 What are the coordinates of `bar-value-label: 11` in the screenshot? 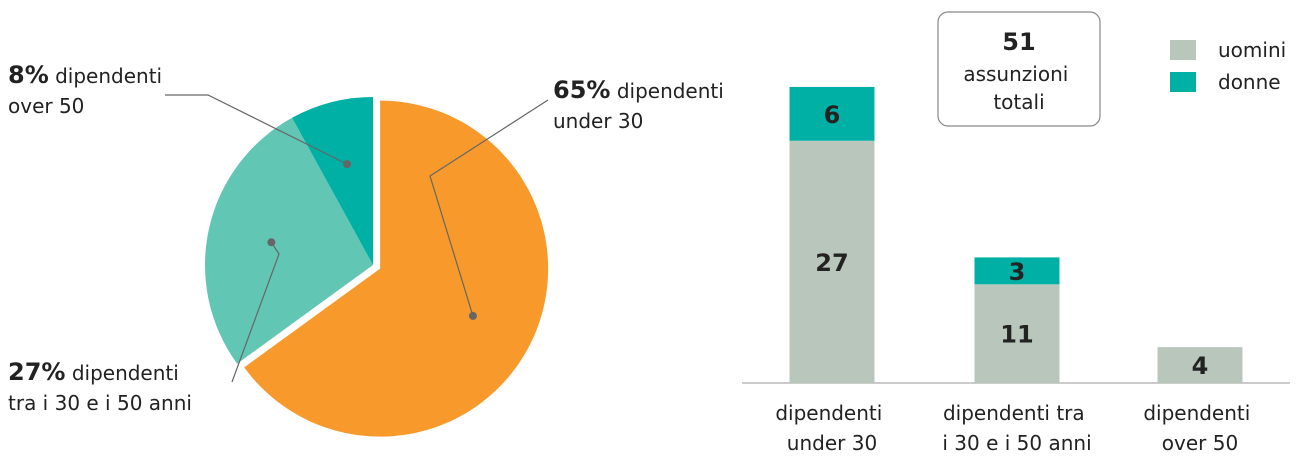 It's located at (1016, 335).